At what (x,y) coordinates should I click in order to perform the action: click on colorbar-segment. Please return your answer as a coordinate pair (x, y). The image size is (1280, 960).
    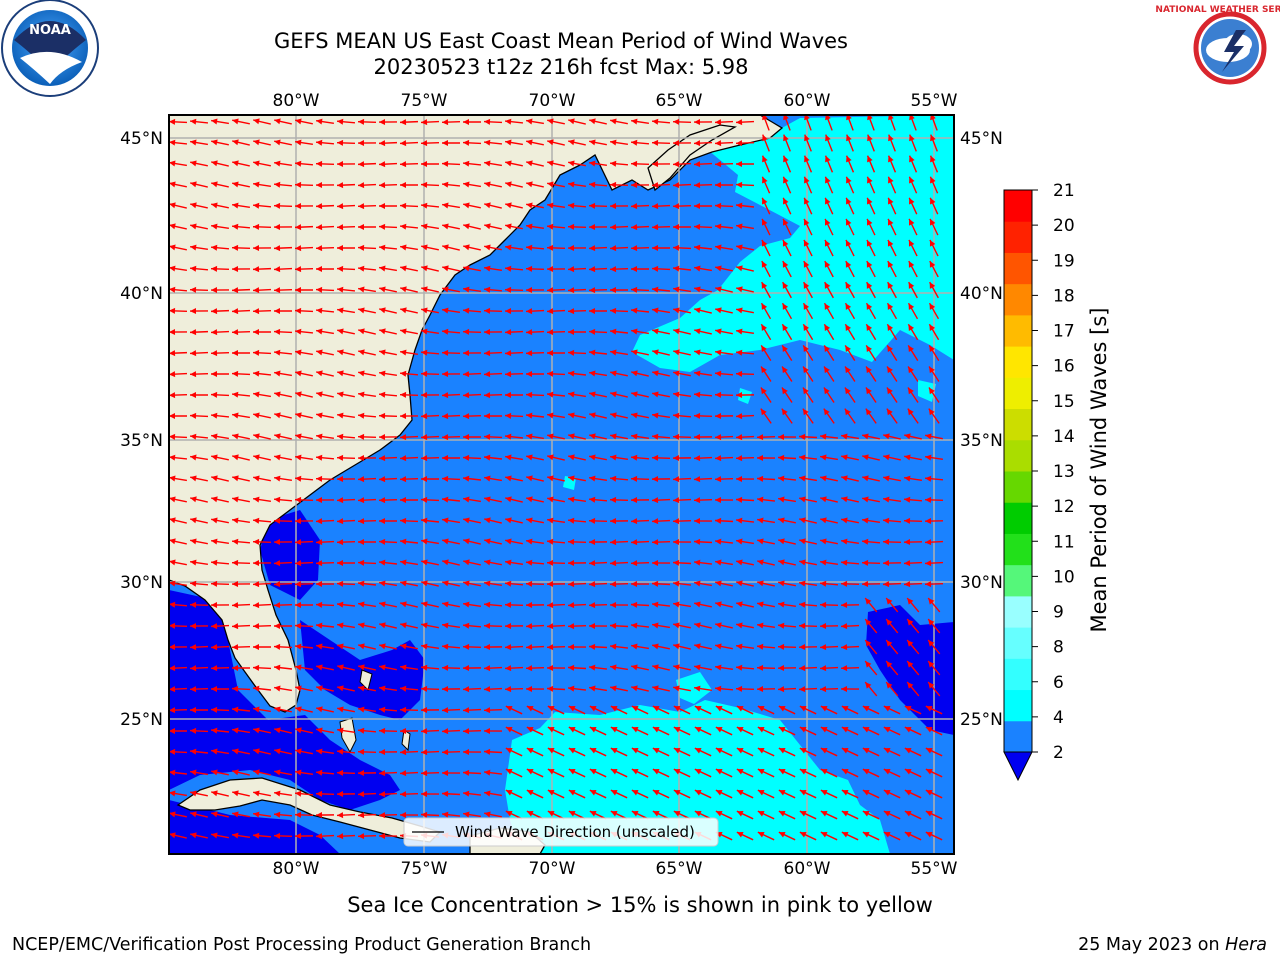
    Looking at the image, I should click on (1018, 330).